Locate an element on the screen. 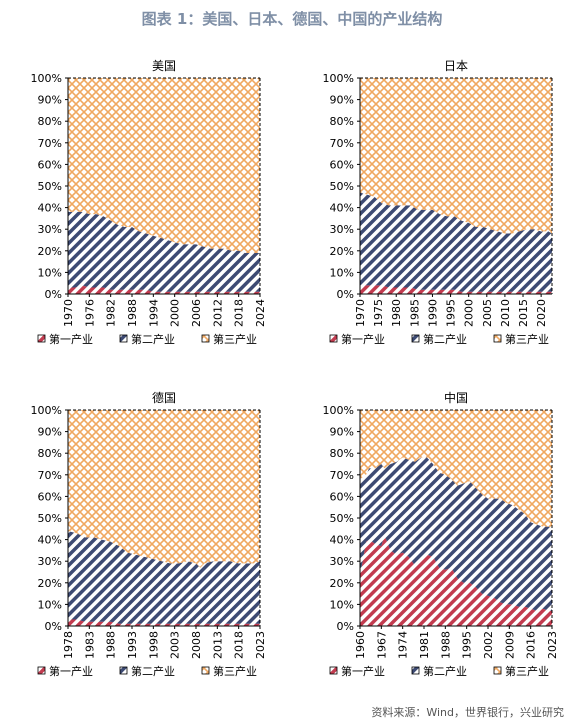  x-tick-label: 2024 is located at coordinates (260, 313).